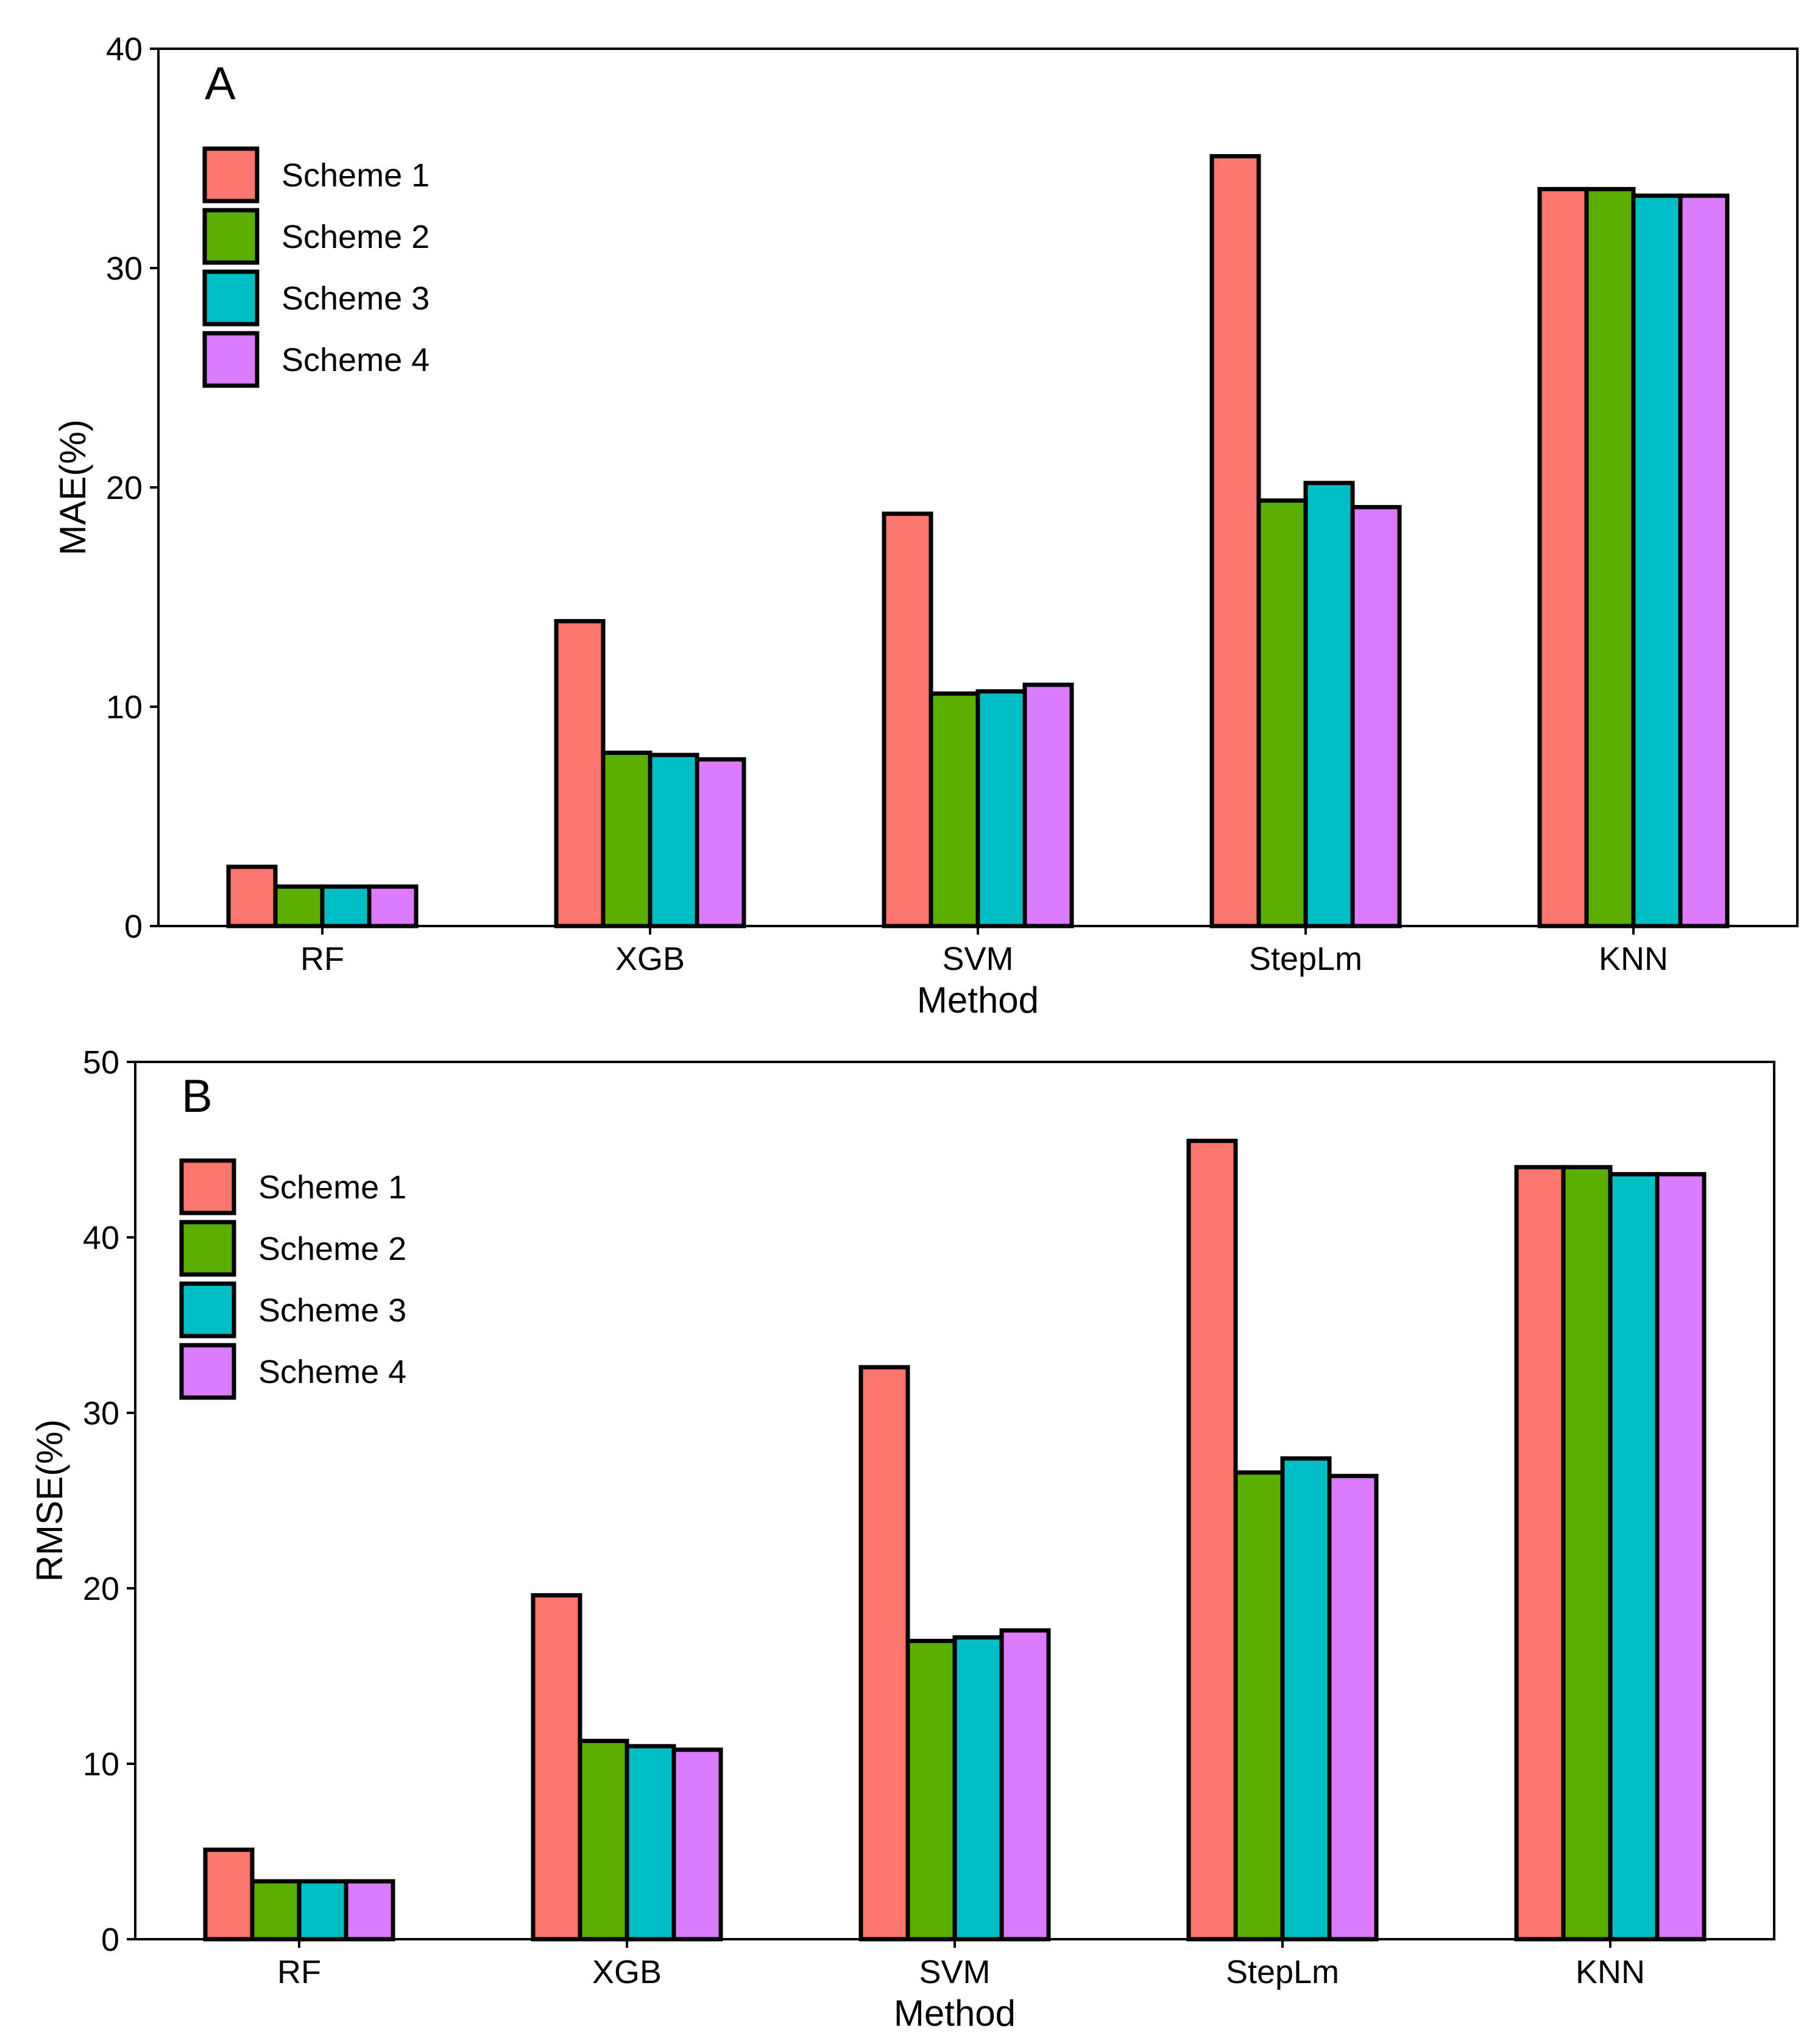 The height and width of the screenshot is (2044, 1815). What do you see at coordinates (109, 1501) in the screenshot?
I see `y-axis-ticks: 0 10 20 30 40 50` at bounding box center [109, 1501].